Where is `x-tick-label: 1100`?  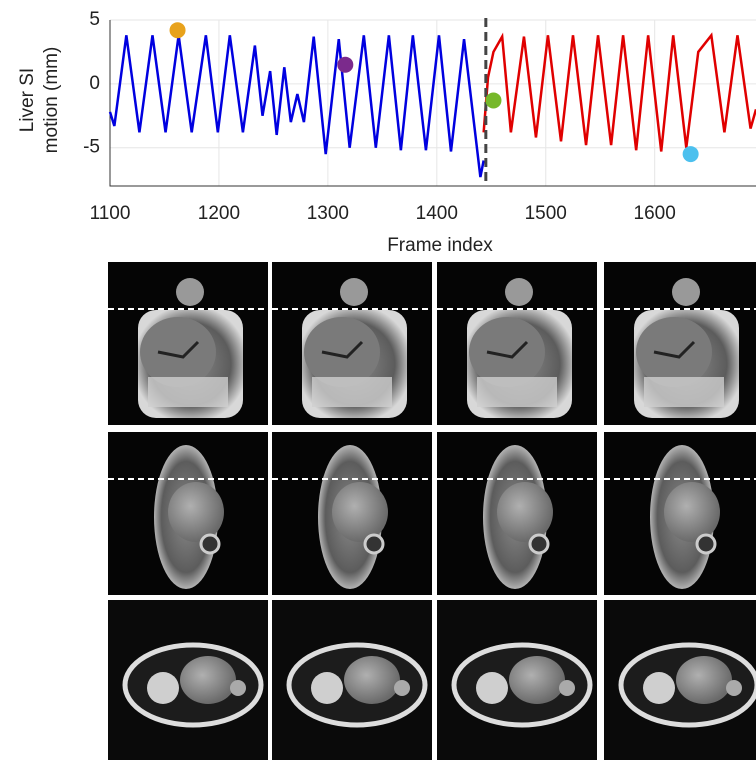 x-tick-label: 1100 is located at coordinates (110, 213).